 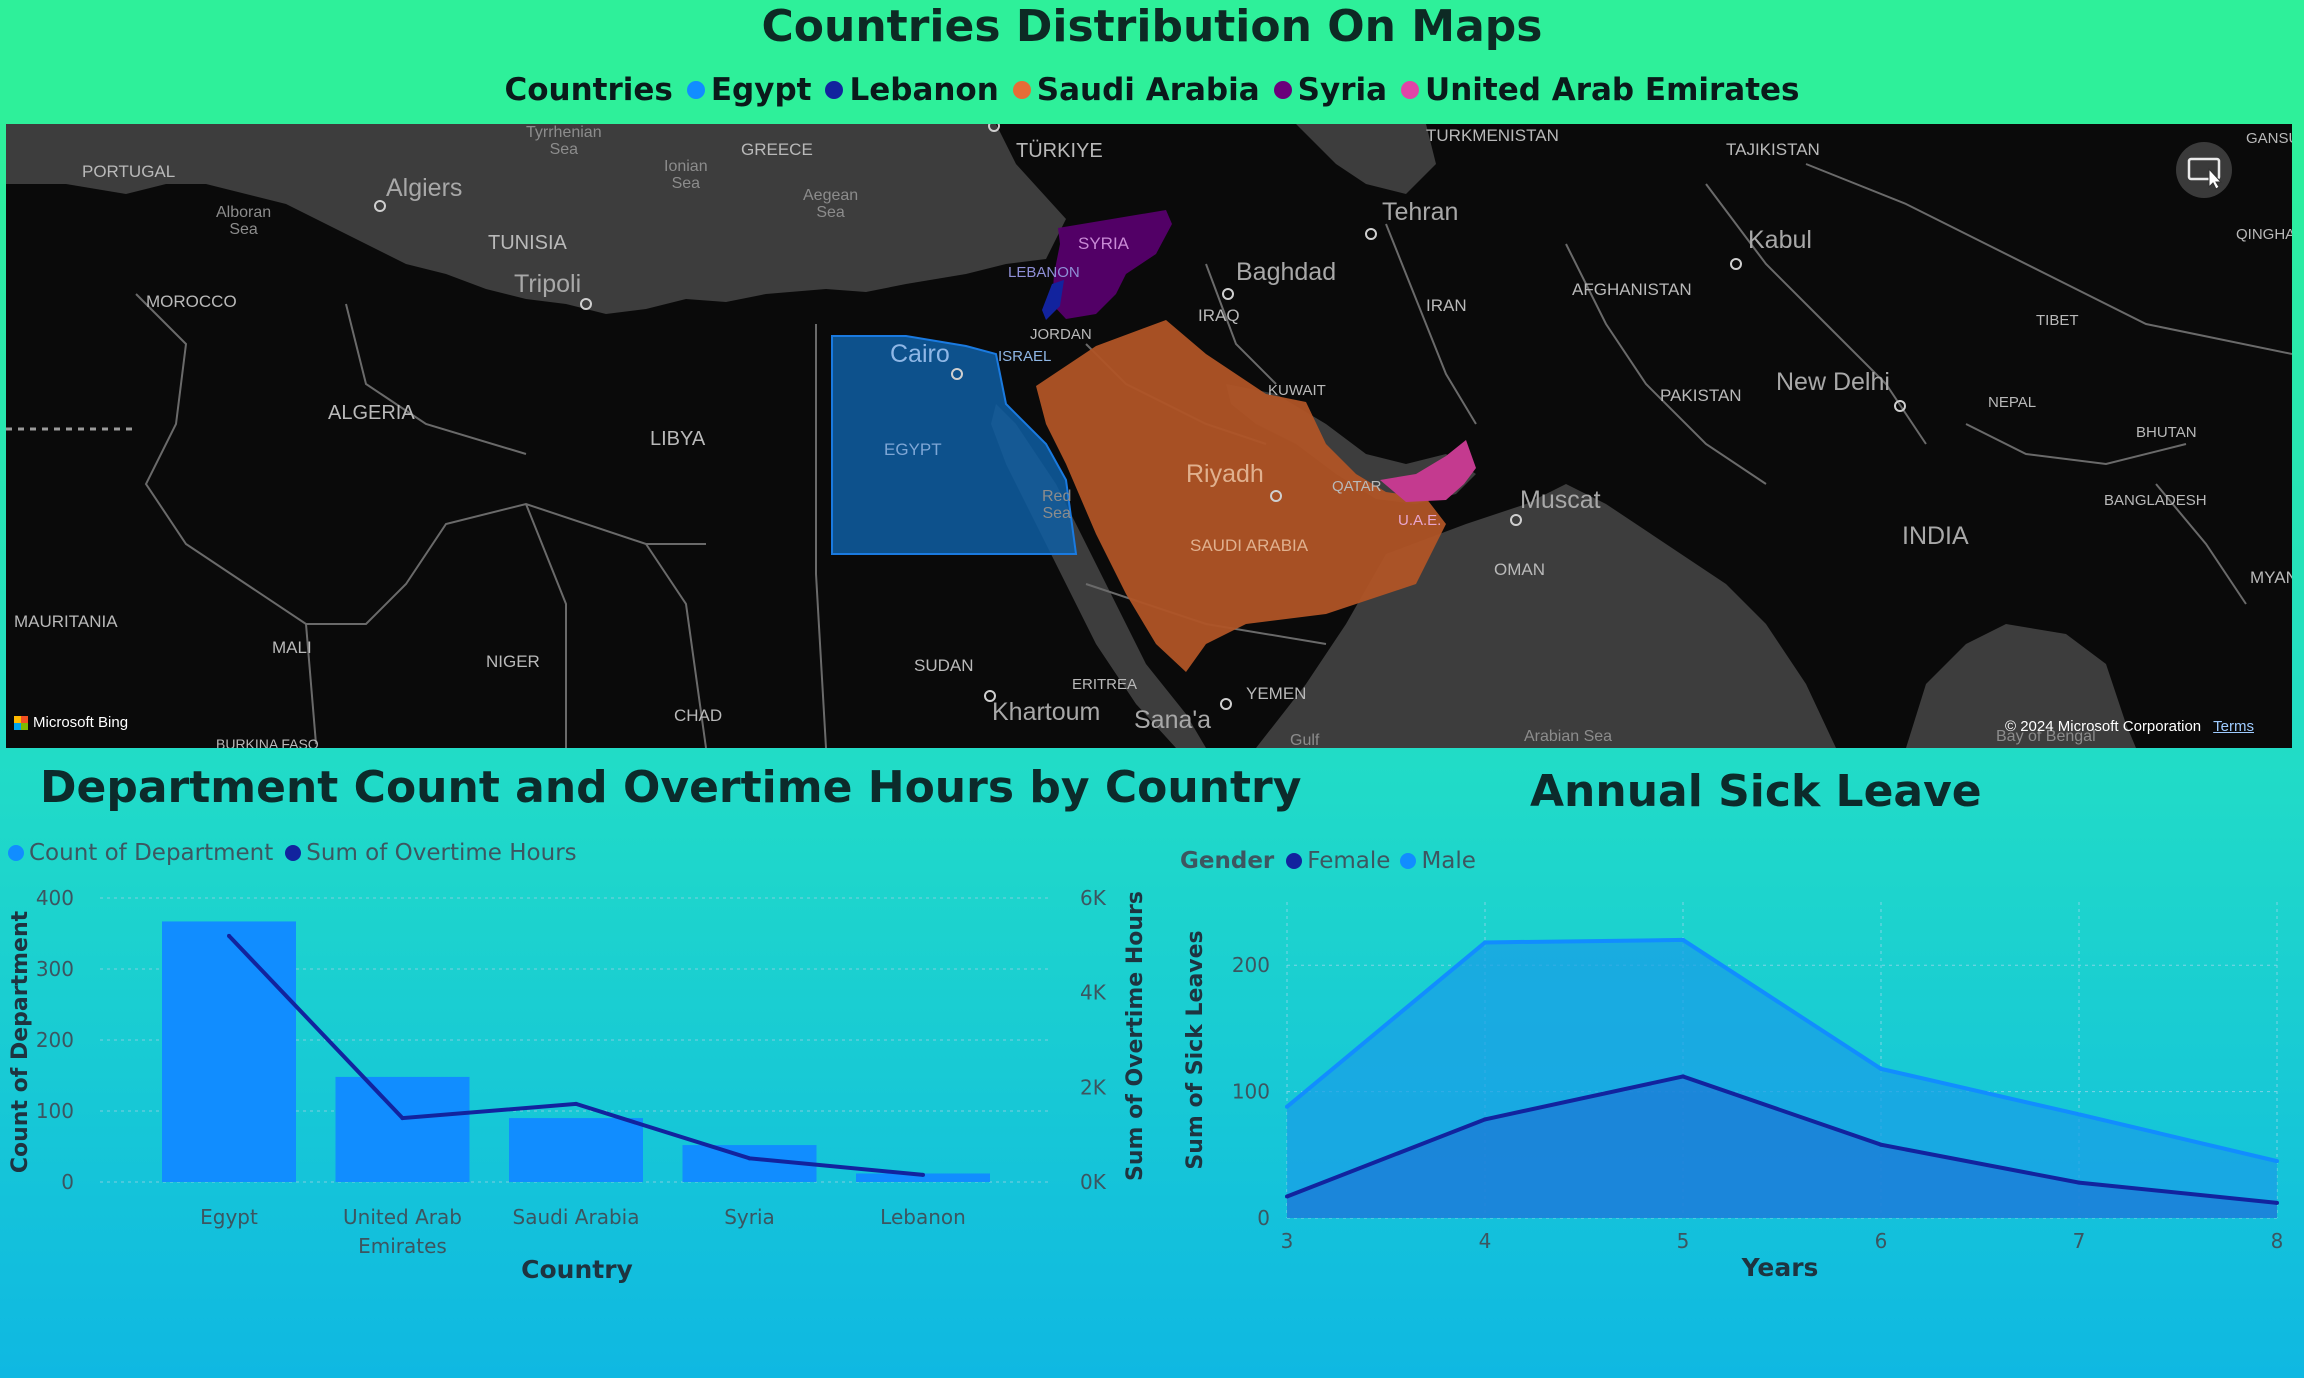 What do you see at coordinates (831, 204) in the screenshot?
I see `map-label: Aegean Sea` at bounding box center [831, 204].